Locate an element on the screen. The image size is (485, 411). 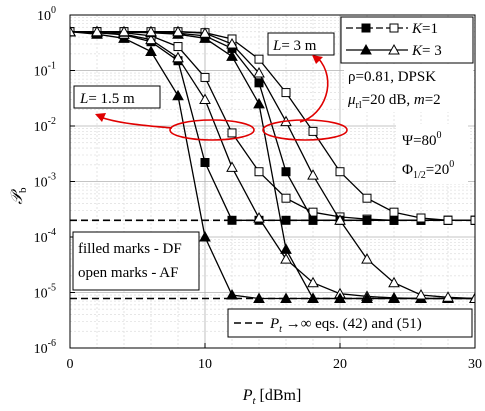
legend: K=1 K= 3 is located at coordinates (407, 40).